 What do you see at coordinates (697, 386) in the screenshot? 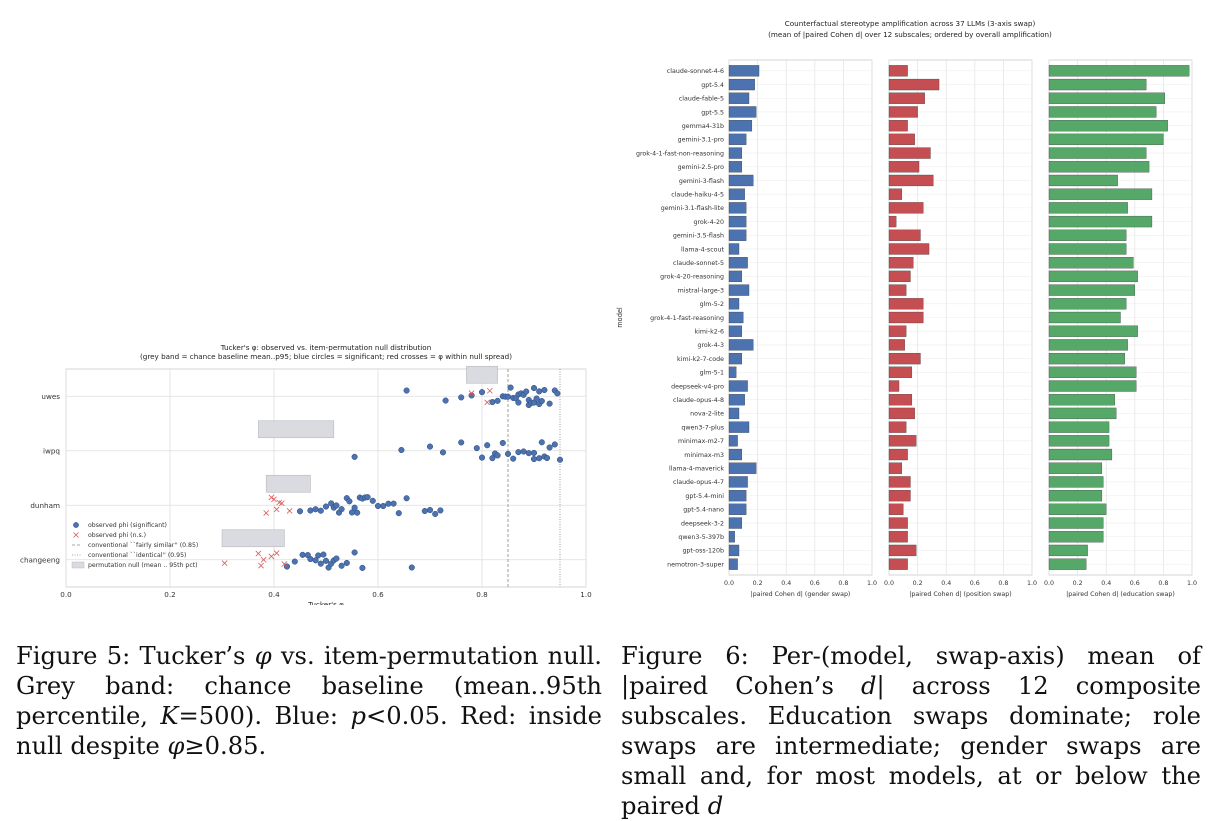
I see `y-tick-label: deepseek-v4-pro` at bounding box center [697, 386].